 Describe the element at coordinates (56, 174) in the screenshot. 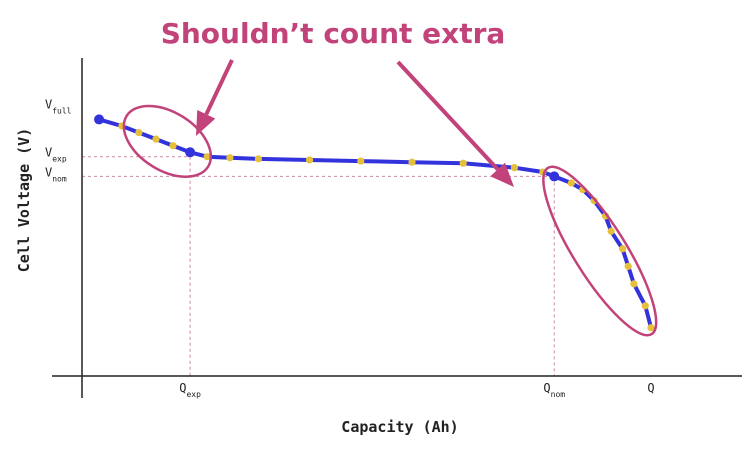

I see `y-tick-label: Vnom` at that location.